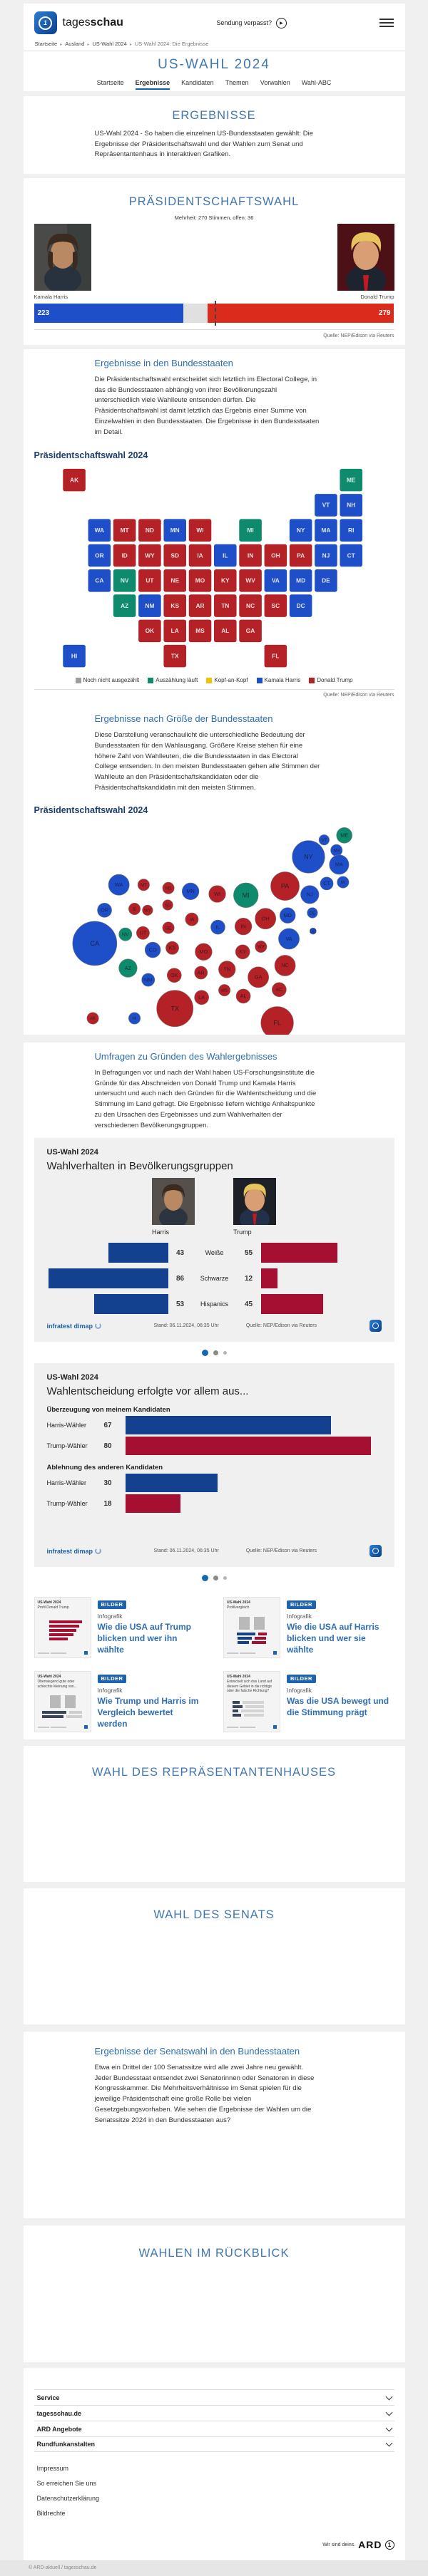  What do you see at coordinates (326, 505) in the screenshot?
I see `state-tile-VT` at bounding box center [326, 505].